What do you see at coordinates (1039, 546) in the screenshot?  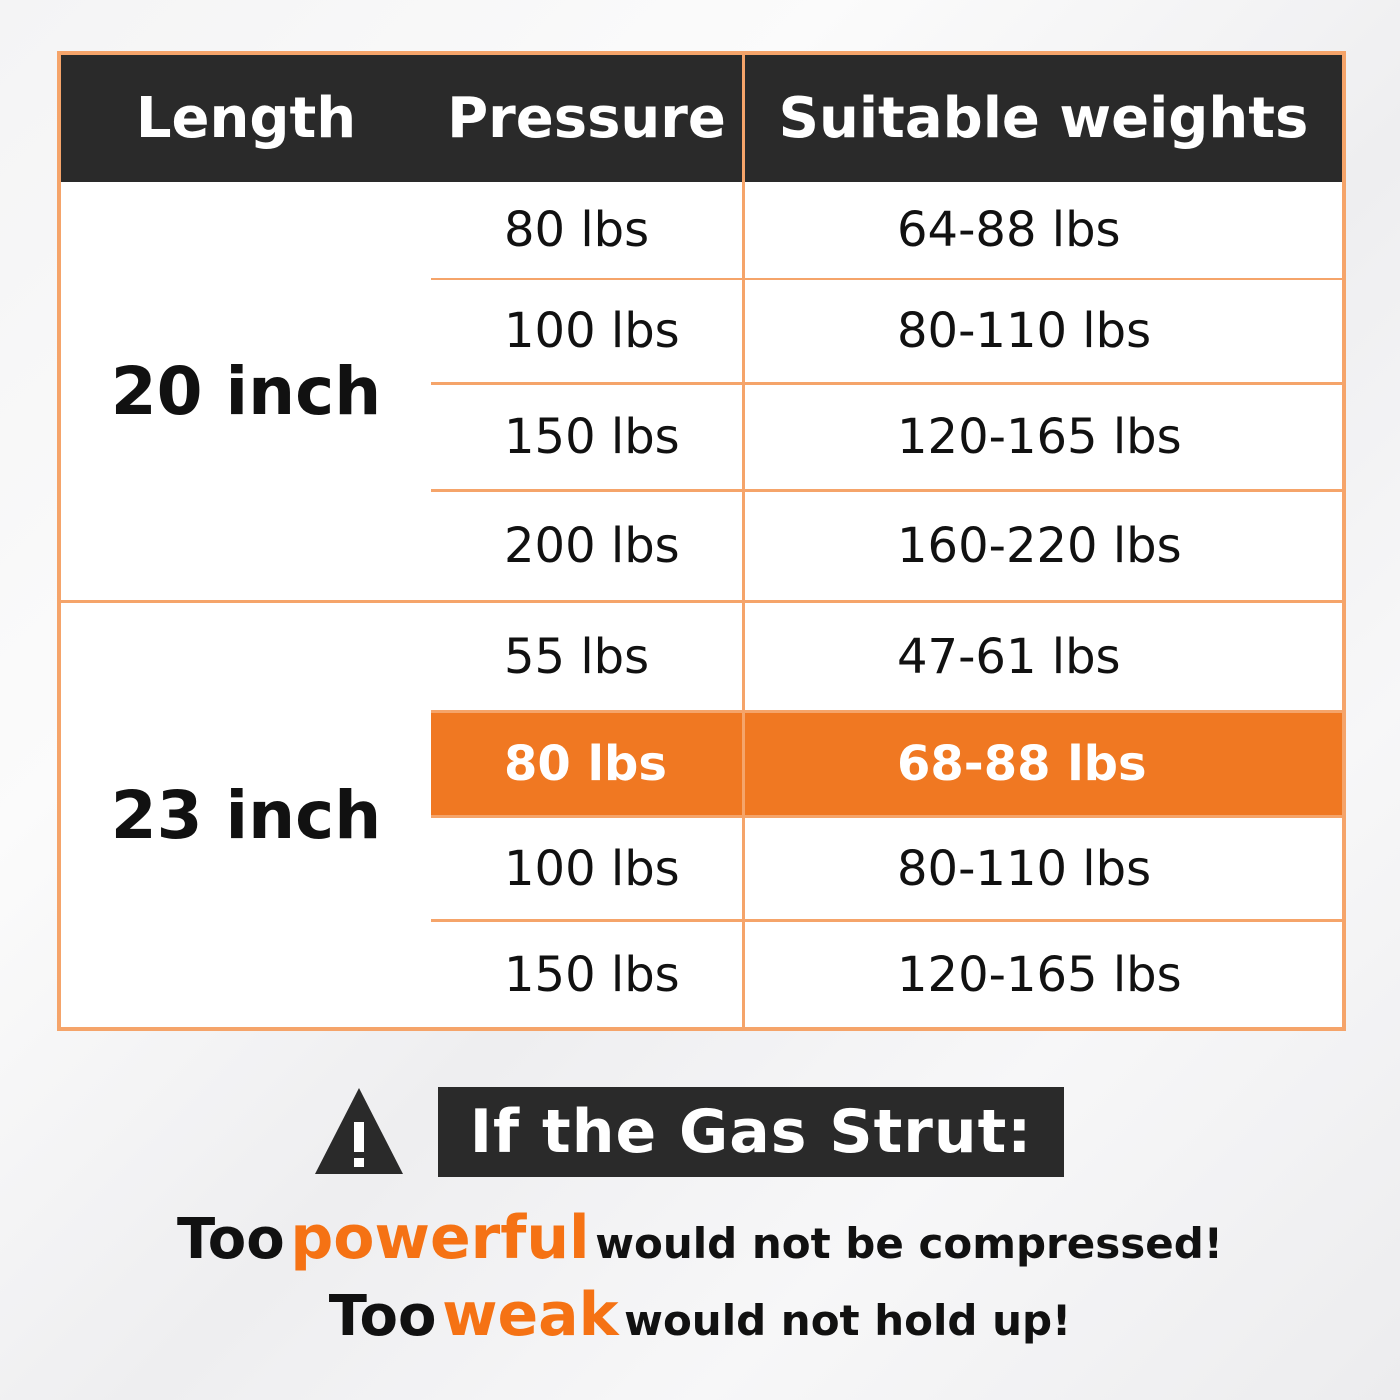 I see `weights-cell-text: 160-220 lbs` at bounding box center [1039, 546].